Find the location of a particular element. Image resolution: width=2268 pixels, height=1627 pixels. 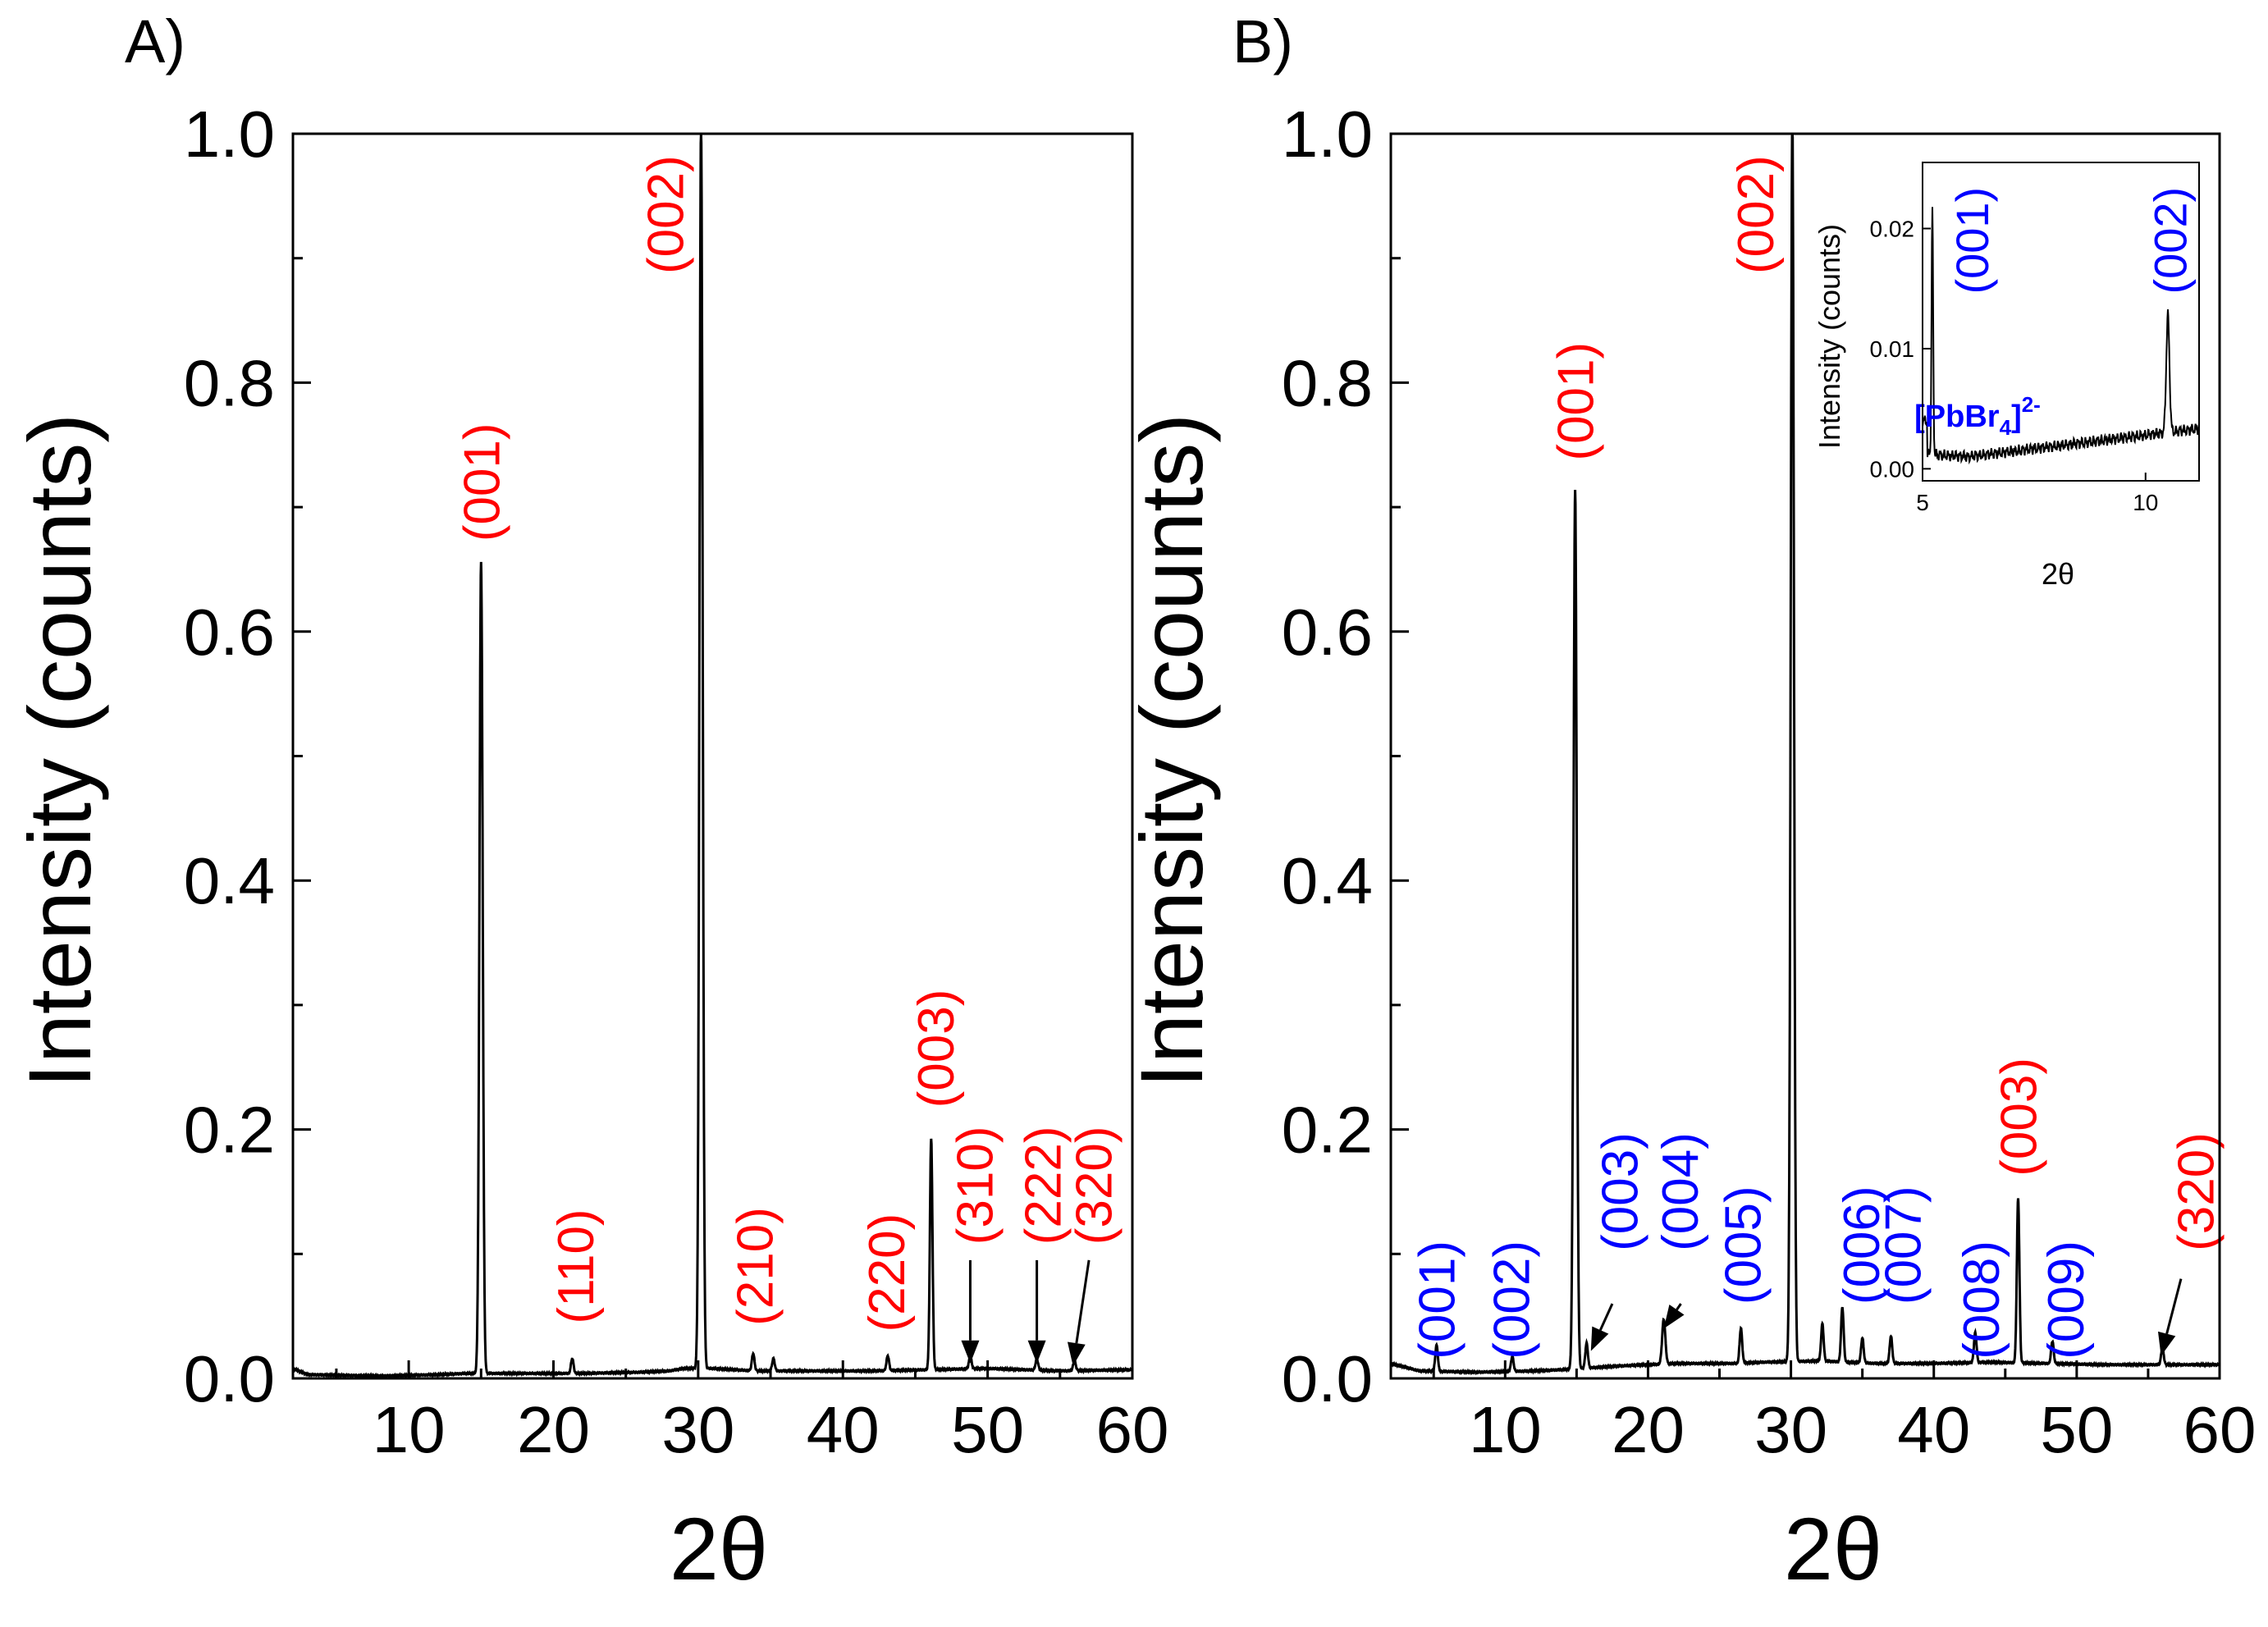

panel-a-label: A) is located at coordinates (155, 41).